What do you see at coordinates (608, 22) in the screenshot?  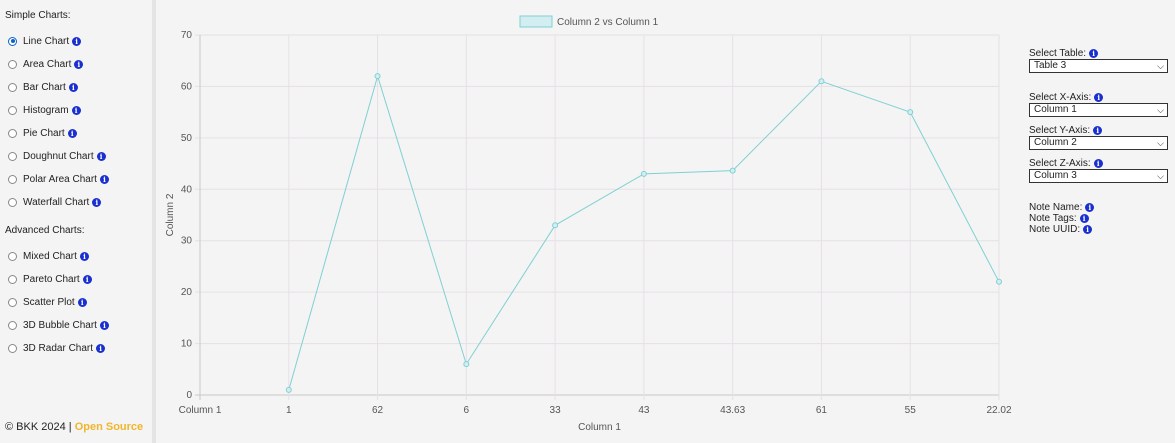 I see `legend-label: Column 2 vs Column 1` at bounding box center [608, 22].